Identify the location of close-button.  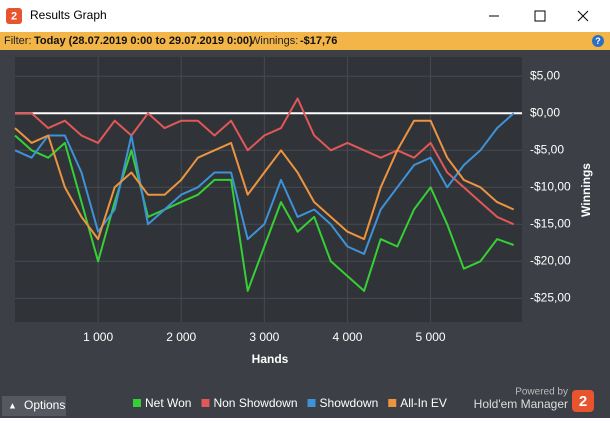
(583, 16).